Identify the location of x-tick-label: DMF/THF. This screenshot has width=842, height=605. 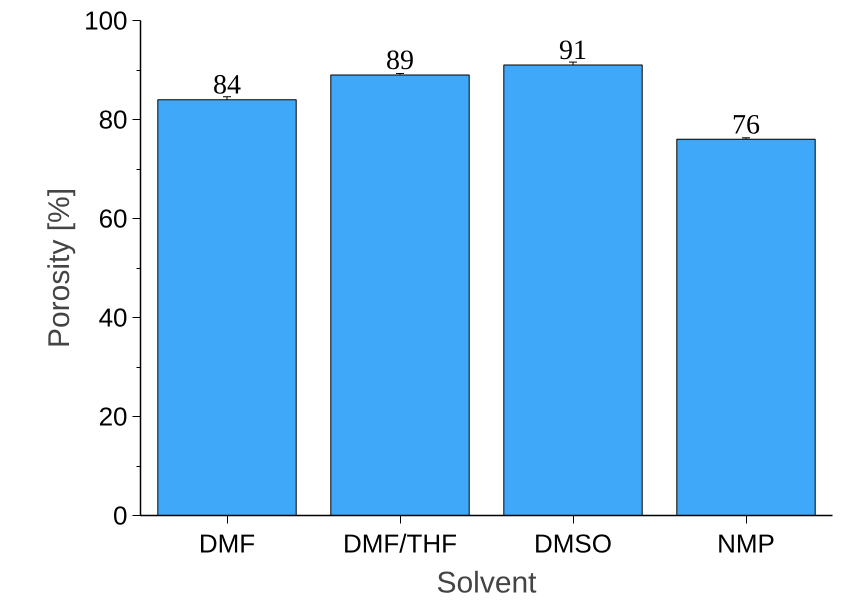
(400, 543).